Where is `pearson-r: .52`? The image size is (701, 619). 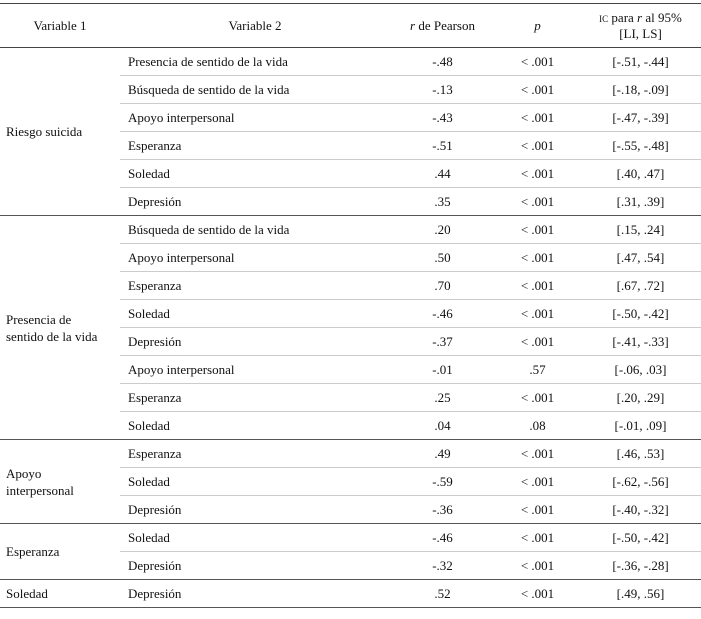 pearson-r: .52 is located at coordinates (442, 593).